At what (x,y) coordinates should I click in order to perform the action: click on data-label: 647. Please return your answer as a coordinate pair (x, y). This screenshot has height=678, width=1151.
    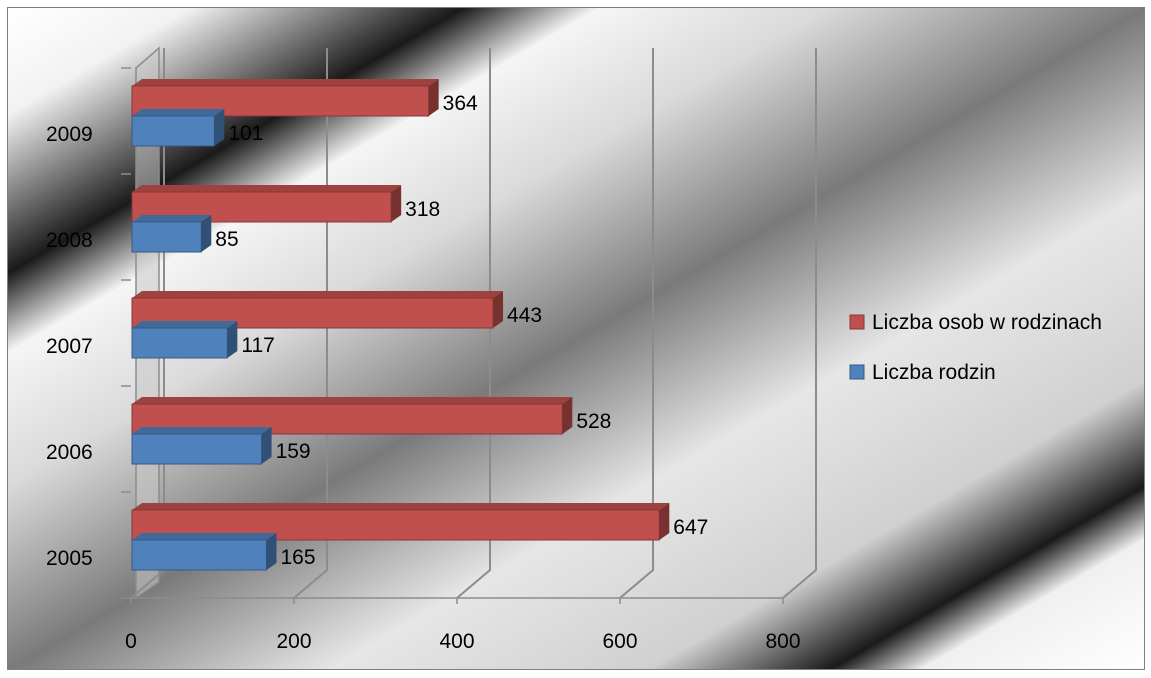
    Looking at the image, I should click on (690, 527).